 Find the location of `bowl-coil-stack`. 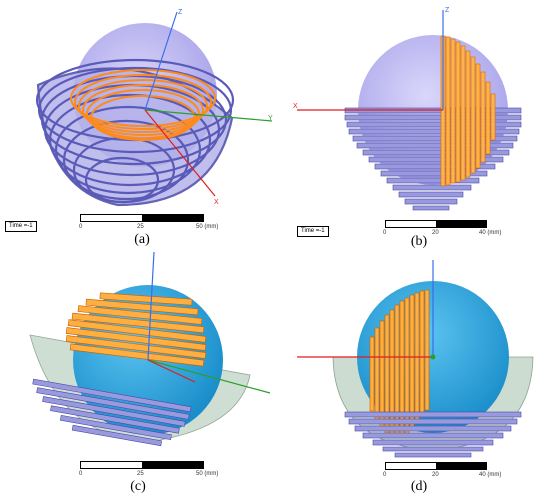

bowl-coil-stack is located at coordinates (433, 159).